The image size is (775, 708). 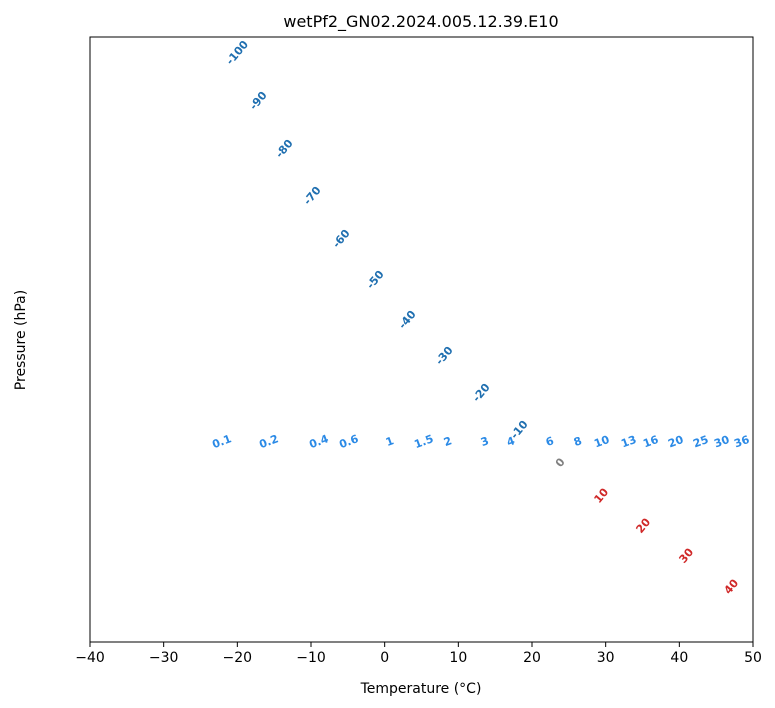 What do you see at coordinates (606, 658) in the screenshot?
I see `x-tick-label: 30` at bounding box center [606, 658].